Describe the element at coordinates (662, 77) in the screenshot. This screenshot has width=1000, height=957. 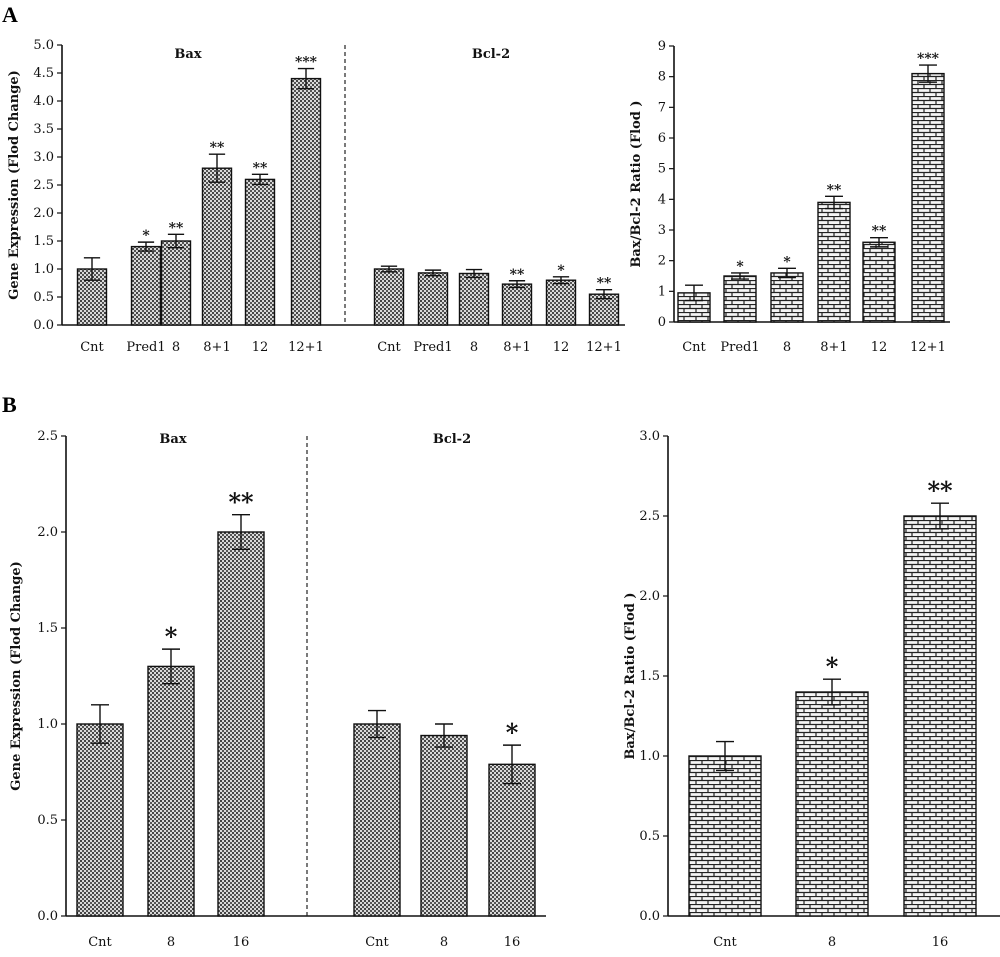
I see `y-tick-label: 8` at that location.